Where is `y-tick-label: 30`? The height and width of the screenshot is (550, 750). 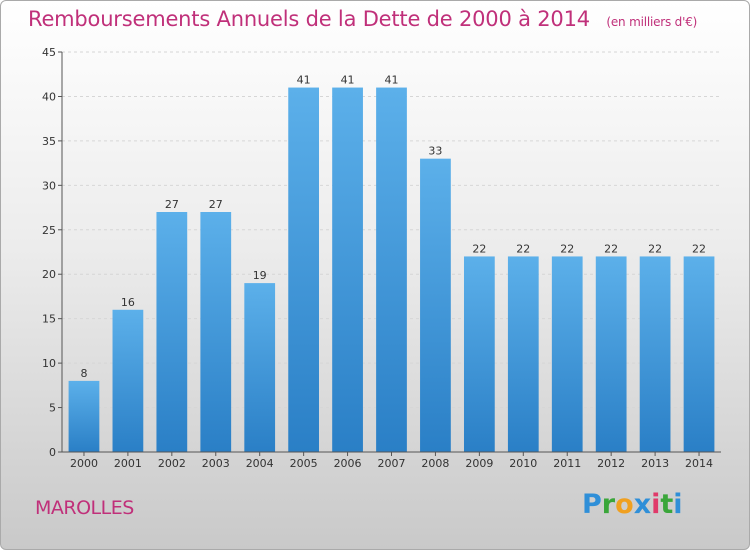
y-tick-label: 30 is located at coordinates (49, 185).